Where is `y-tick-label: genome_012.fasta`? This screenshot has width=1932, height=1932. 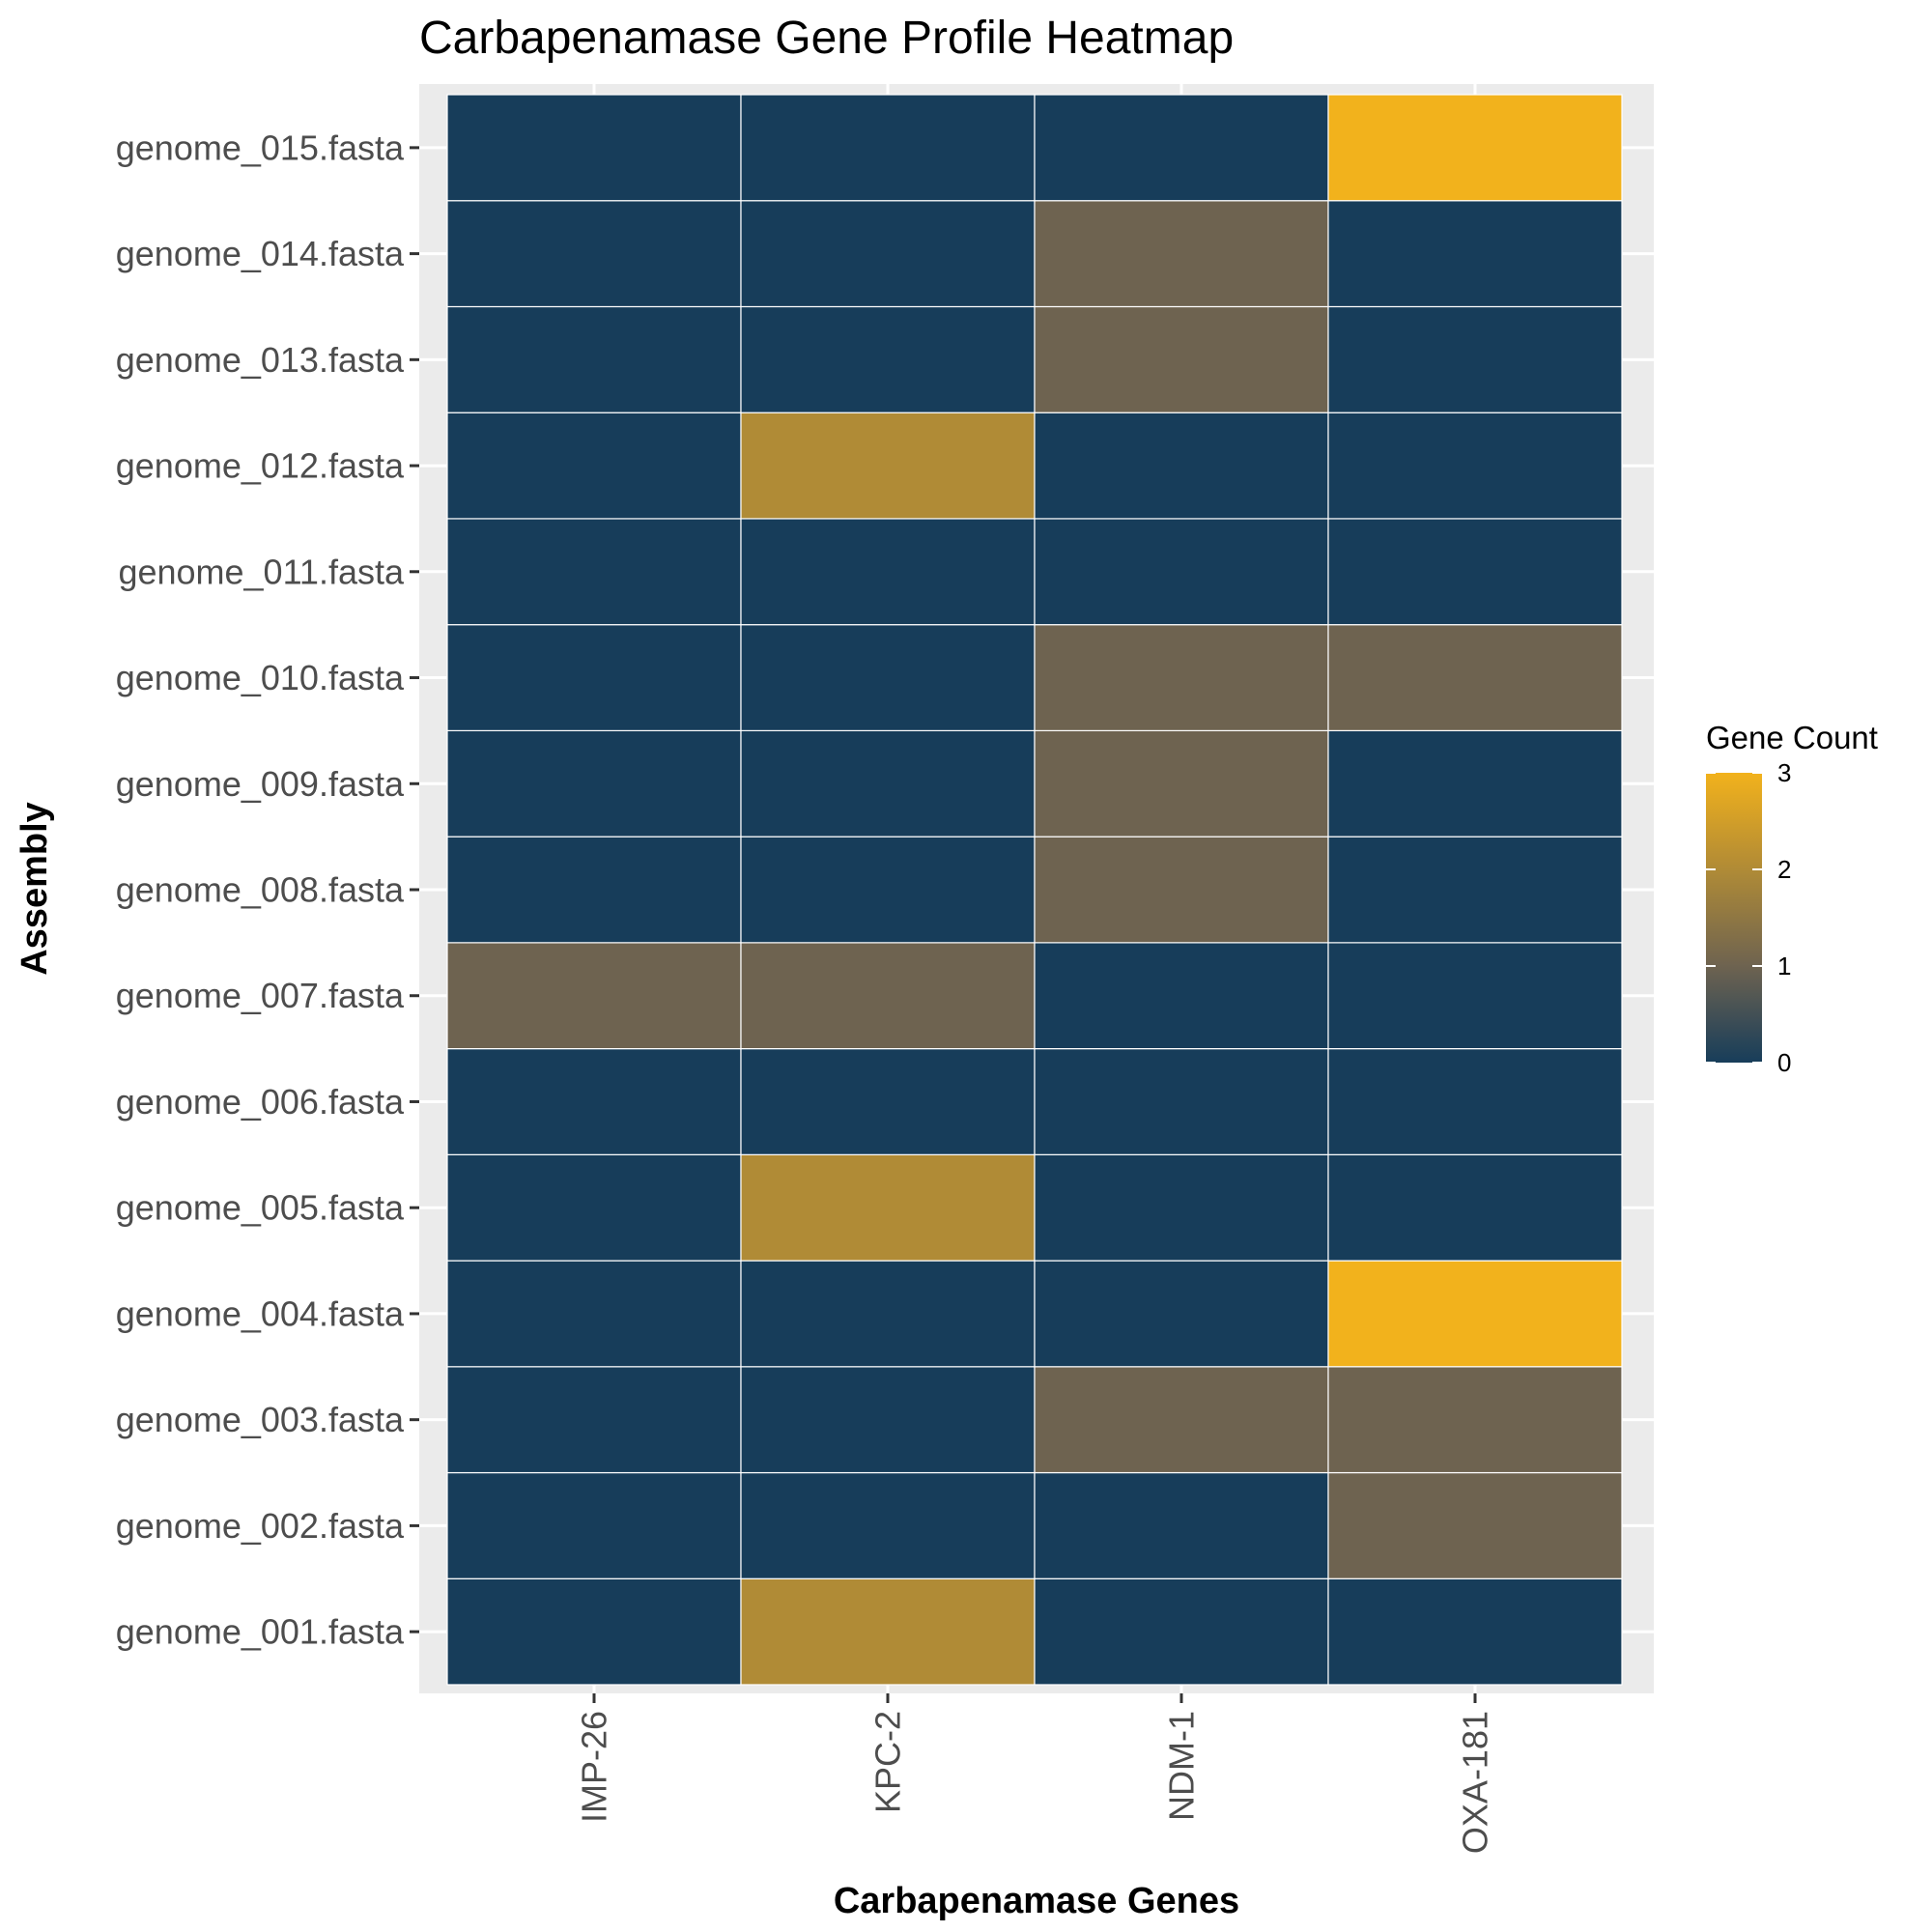
y-tick-label: genome_012.fasta is located at coordinates (260, 466).